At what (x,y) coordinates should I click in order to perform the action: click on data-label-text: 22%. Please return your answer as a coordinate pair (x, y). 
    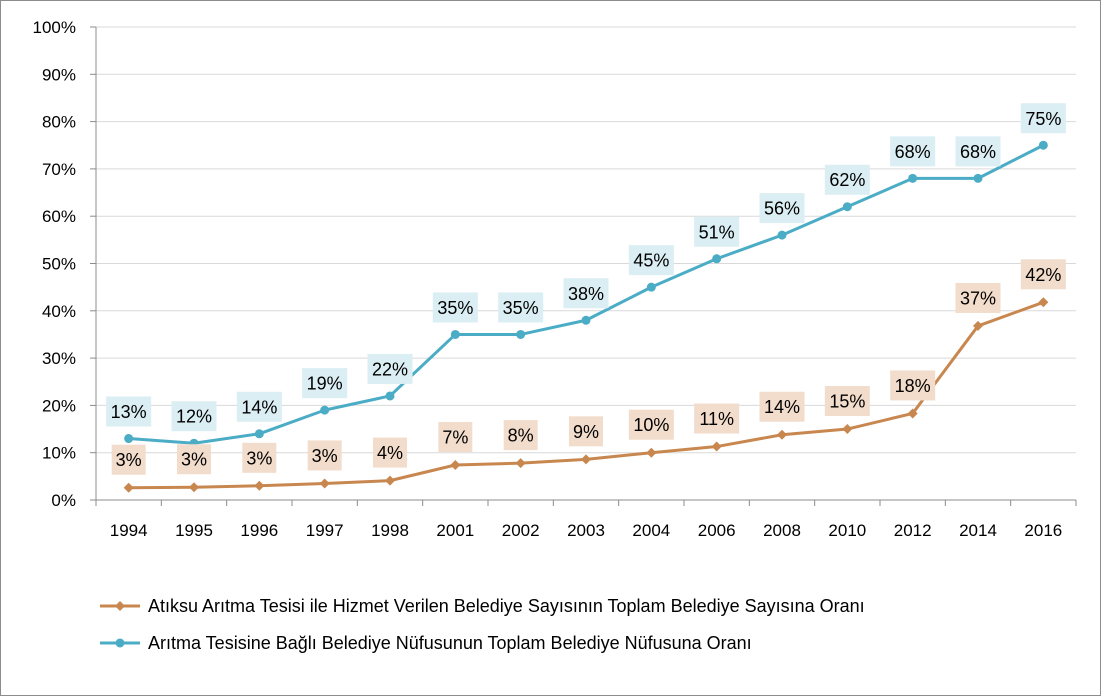
    Looking at the image, I should click on (390, 369).